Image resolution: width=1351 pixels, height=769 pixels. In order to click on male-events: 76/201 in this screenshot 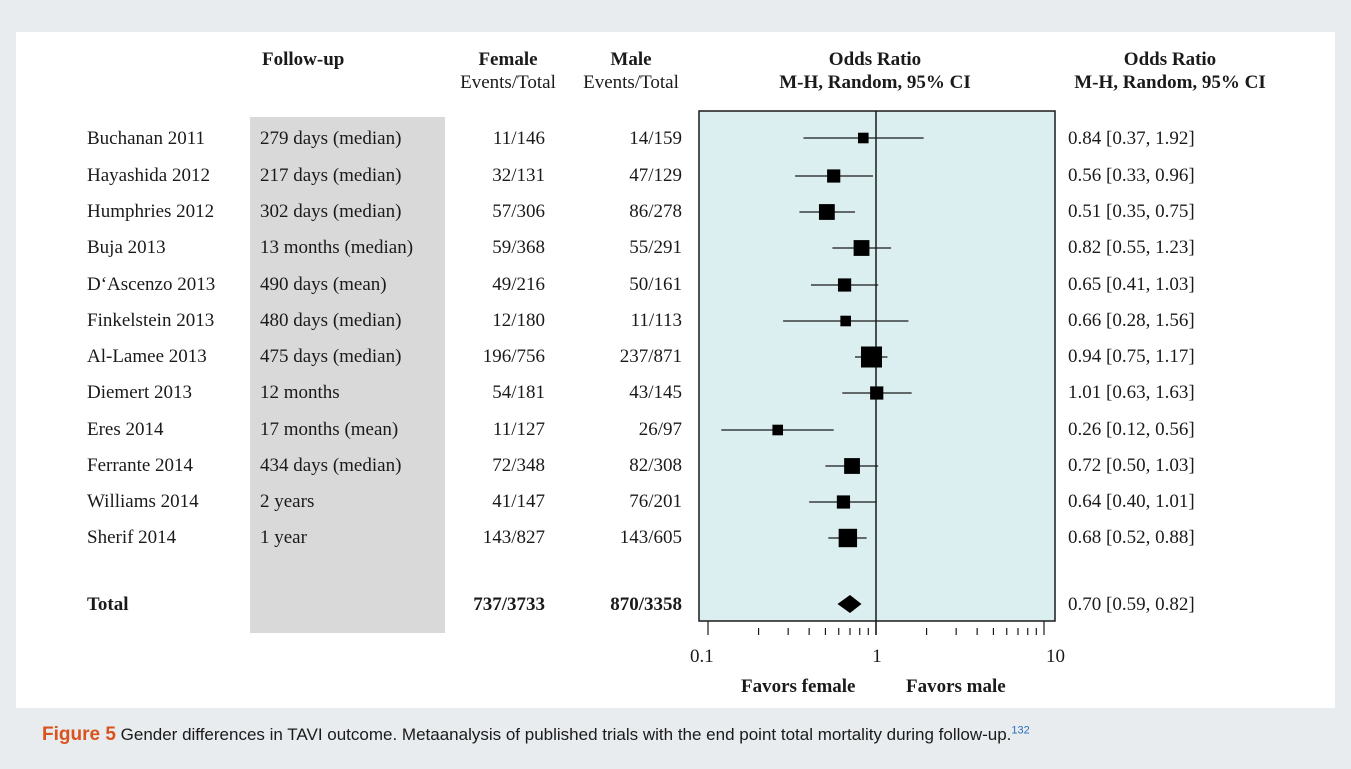, I will do `click(655, 501)`.